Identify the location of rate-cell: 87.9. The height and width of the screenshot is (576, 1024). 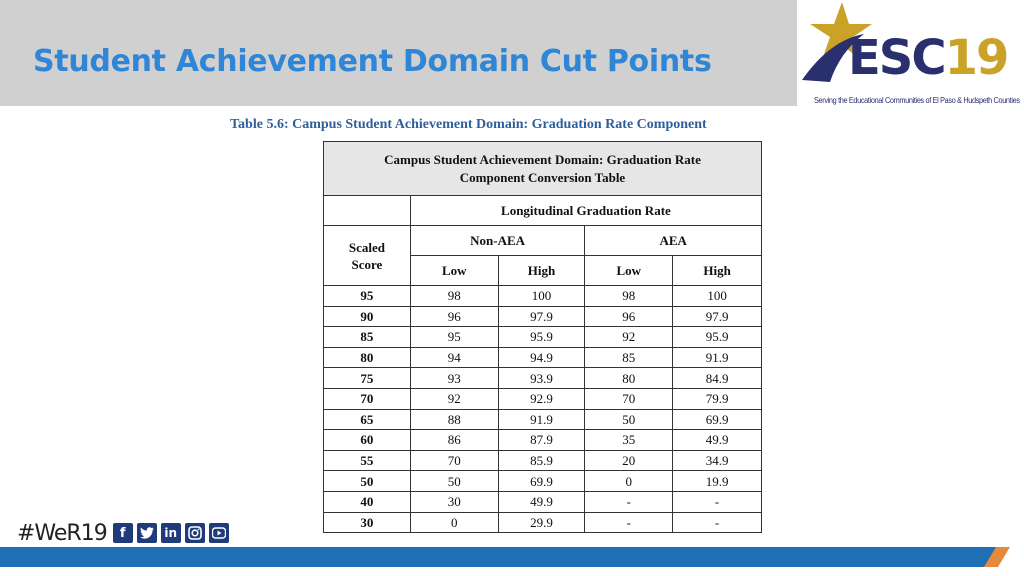
(541, 440).